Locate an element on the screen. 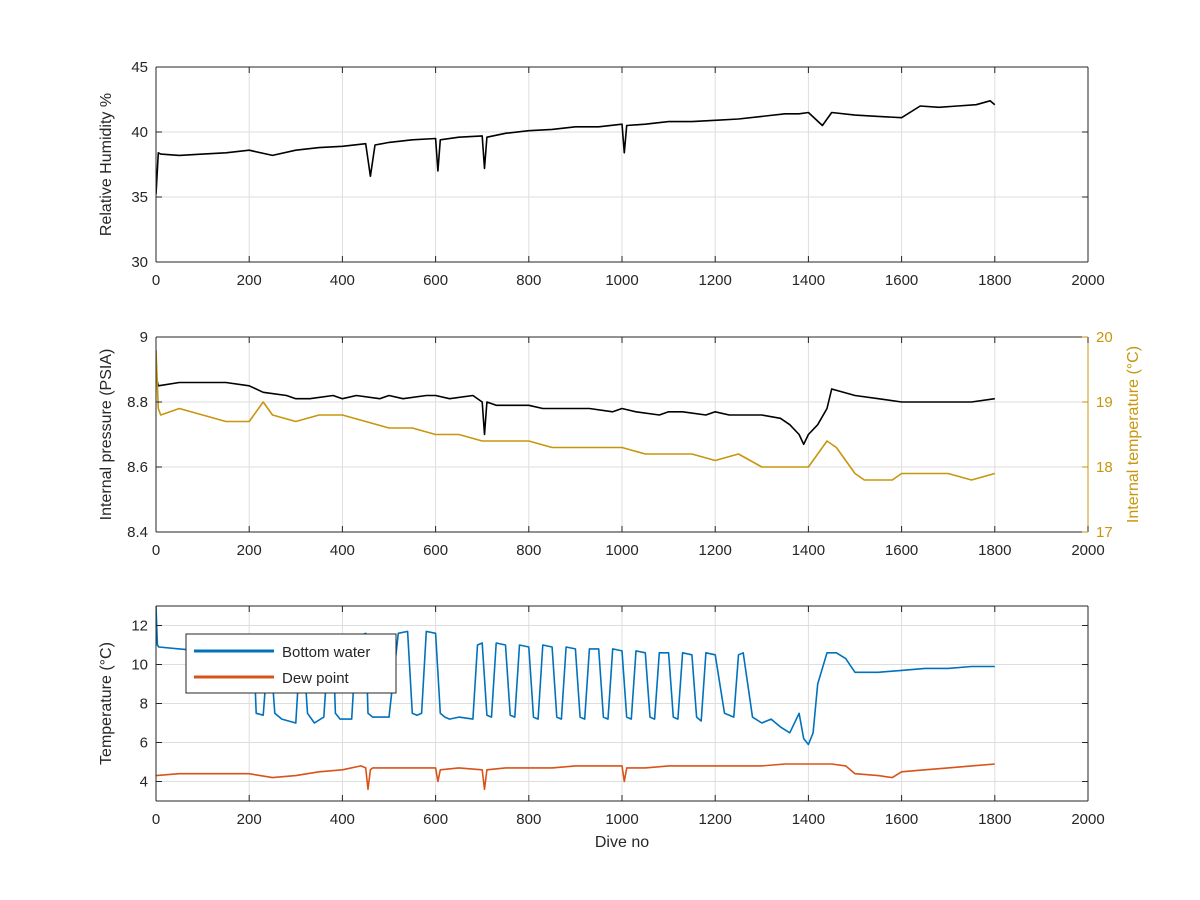 The width and height of the screenshot is (1200, 900). y-right-tick-label: 17 is located at coordinates (1104, 532).